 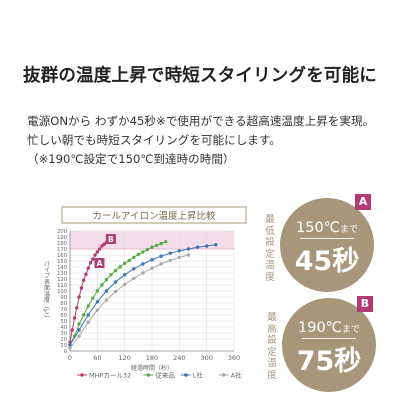 What do you see at coordinates (327, 261) in the screenshot?
I see `badge-time: 45秒` at bounding box center [327, 261].